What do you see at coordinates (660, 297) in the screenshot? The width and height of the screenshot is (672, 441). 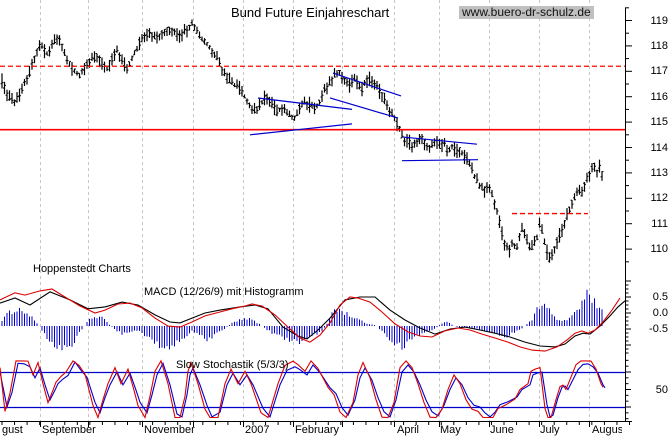 I see `macd-axis-label: 0.5` at bounding box center [660, 297].